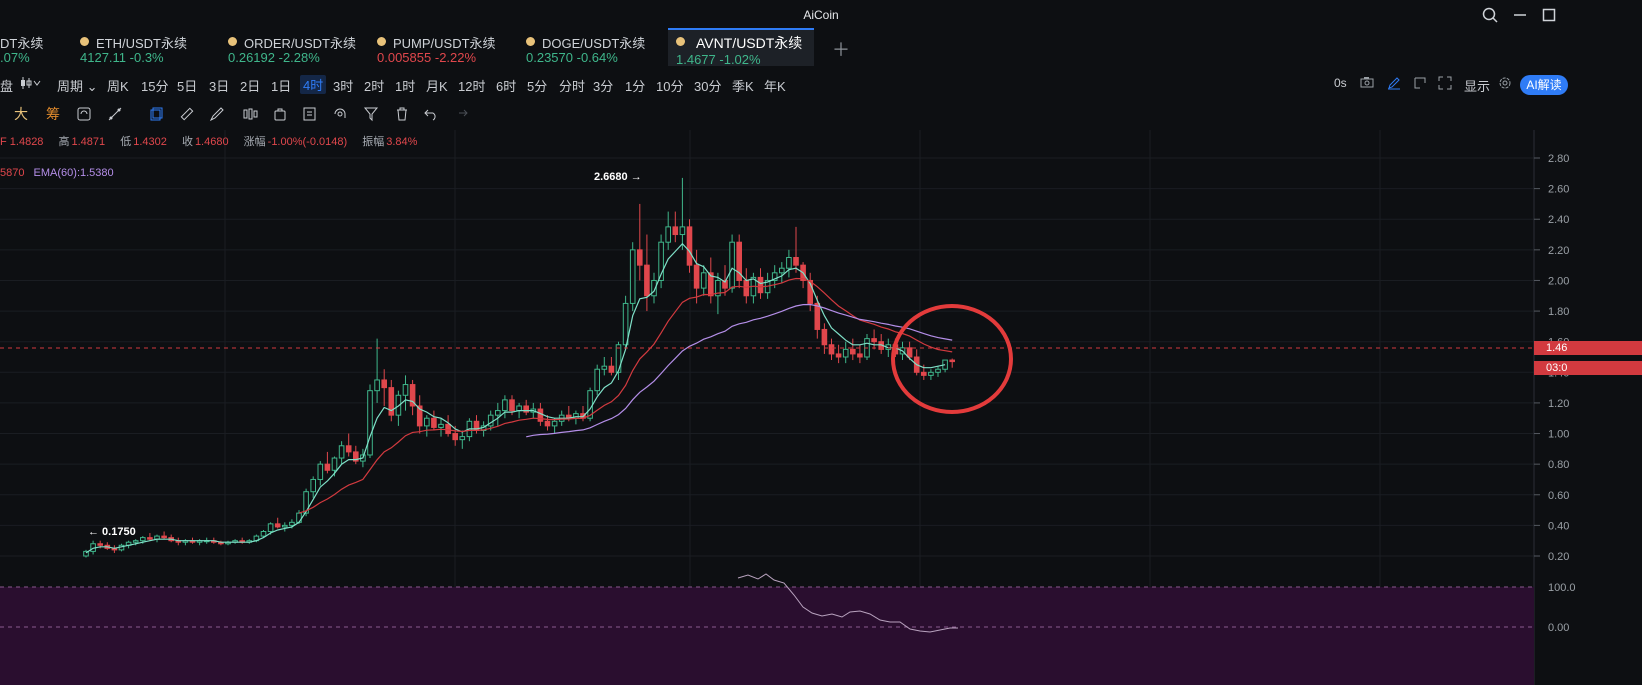 This screenshot has height=685, width=1642. What do you see at coordinates (1394, 84) in the screenshot?
I see `pencil-icon` at bounding box center [1394, 84].